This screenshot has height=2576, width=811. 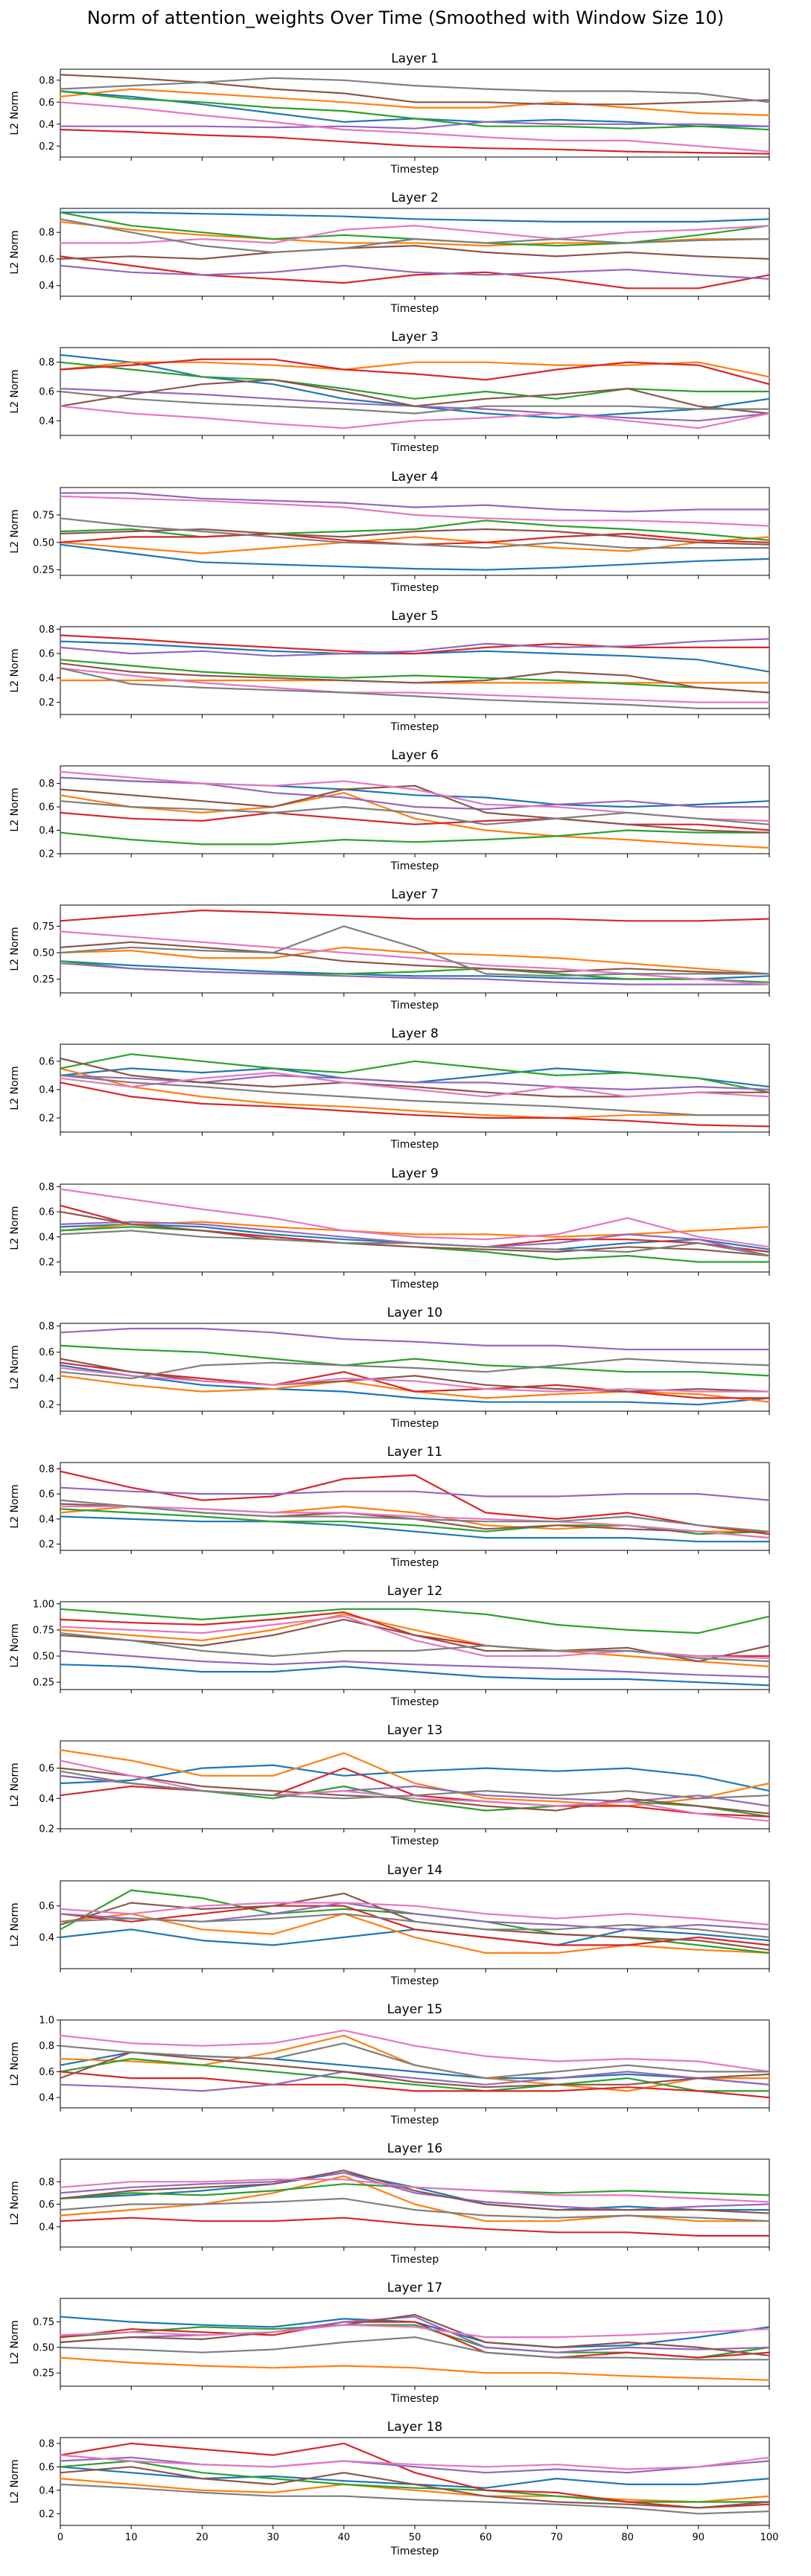 I want to click on subplot-layer-9: Layer 9 0.2 0.4 0.6 0.8 Timestep L2 Norm, so click(x=390, y=1228).